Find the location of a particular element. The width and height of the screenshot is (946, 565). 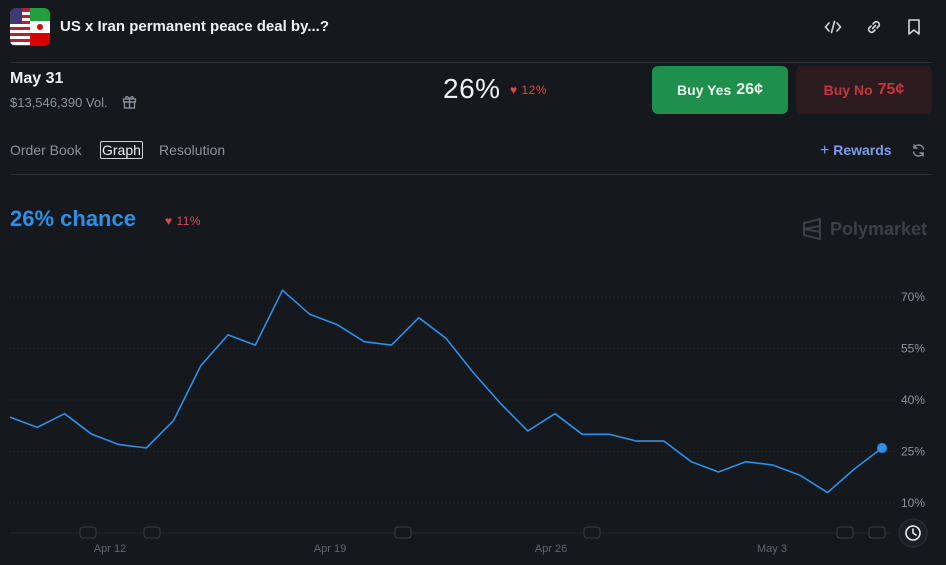

x-tick-label: Apr 19 is located at coordinates (330, 549).